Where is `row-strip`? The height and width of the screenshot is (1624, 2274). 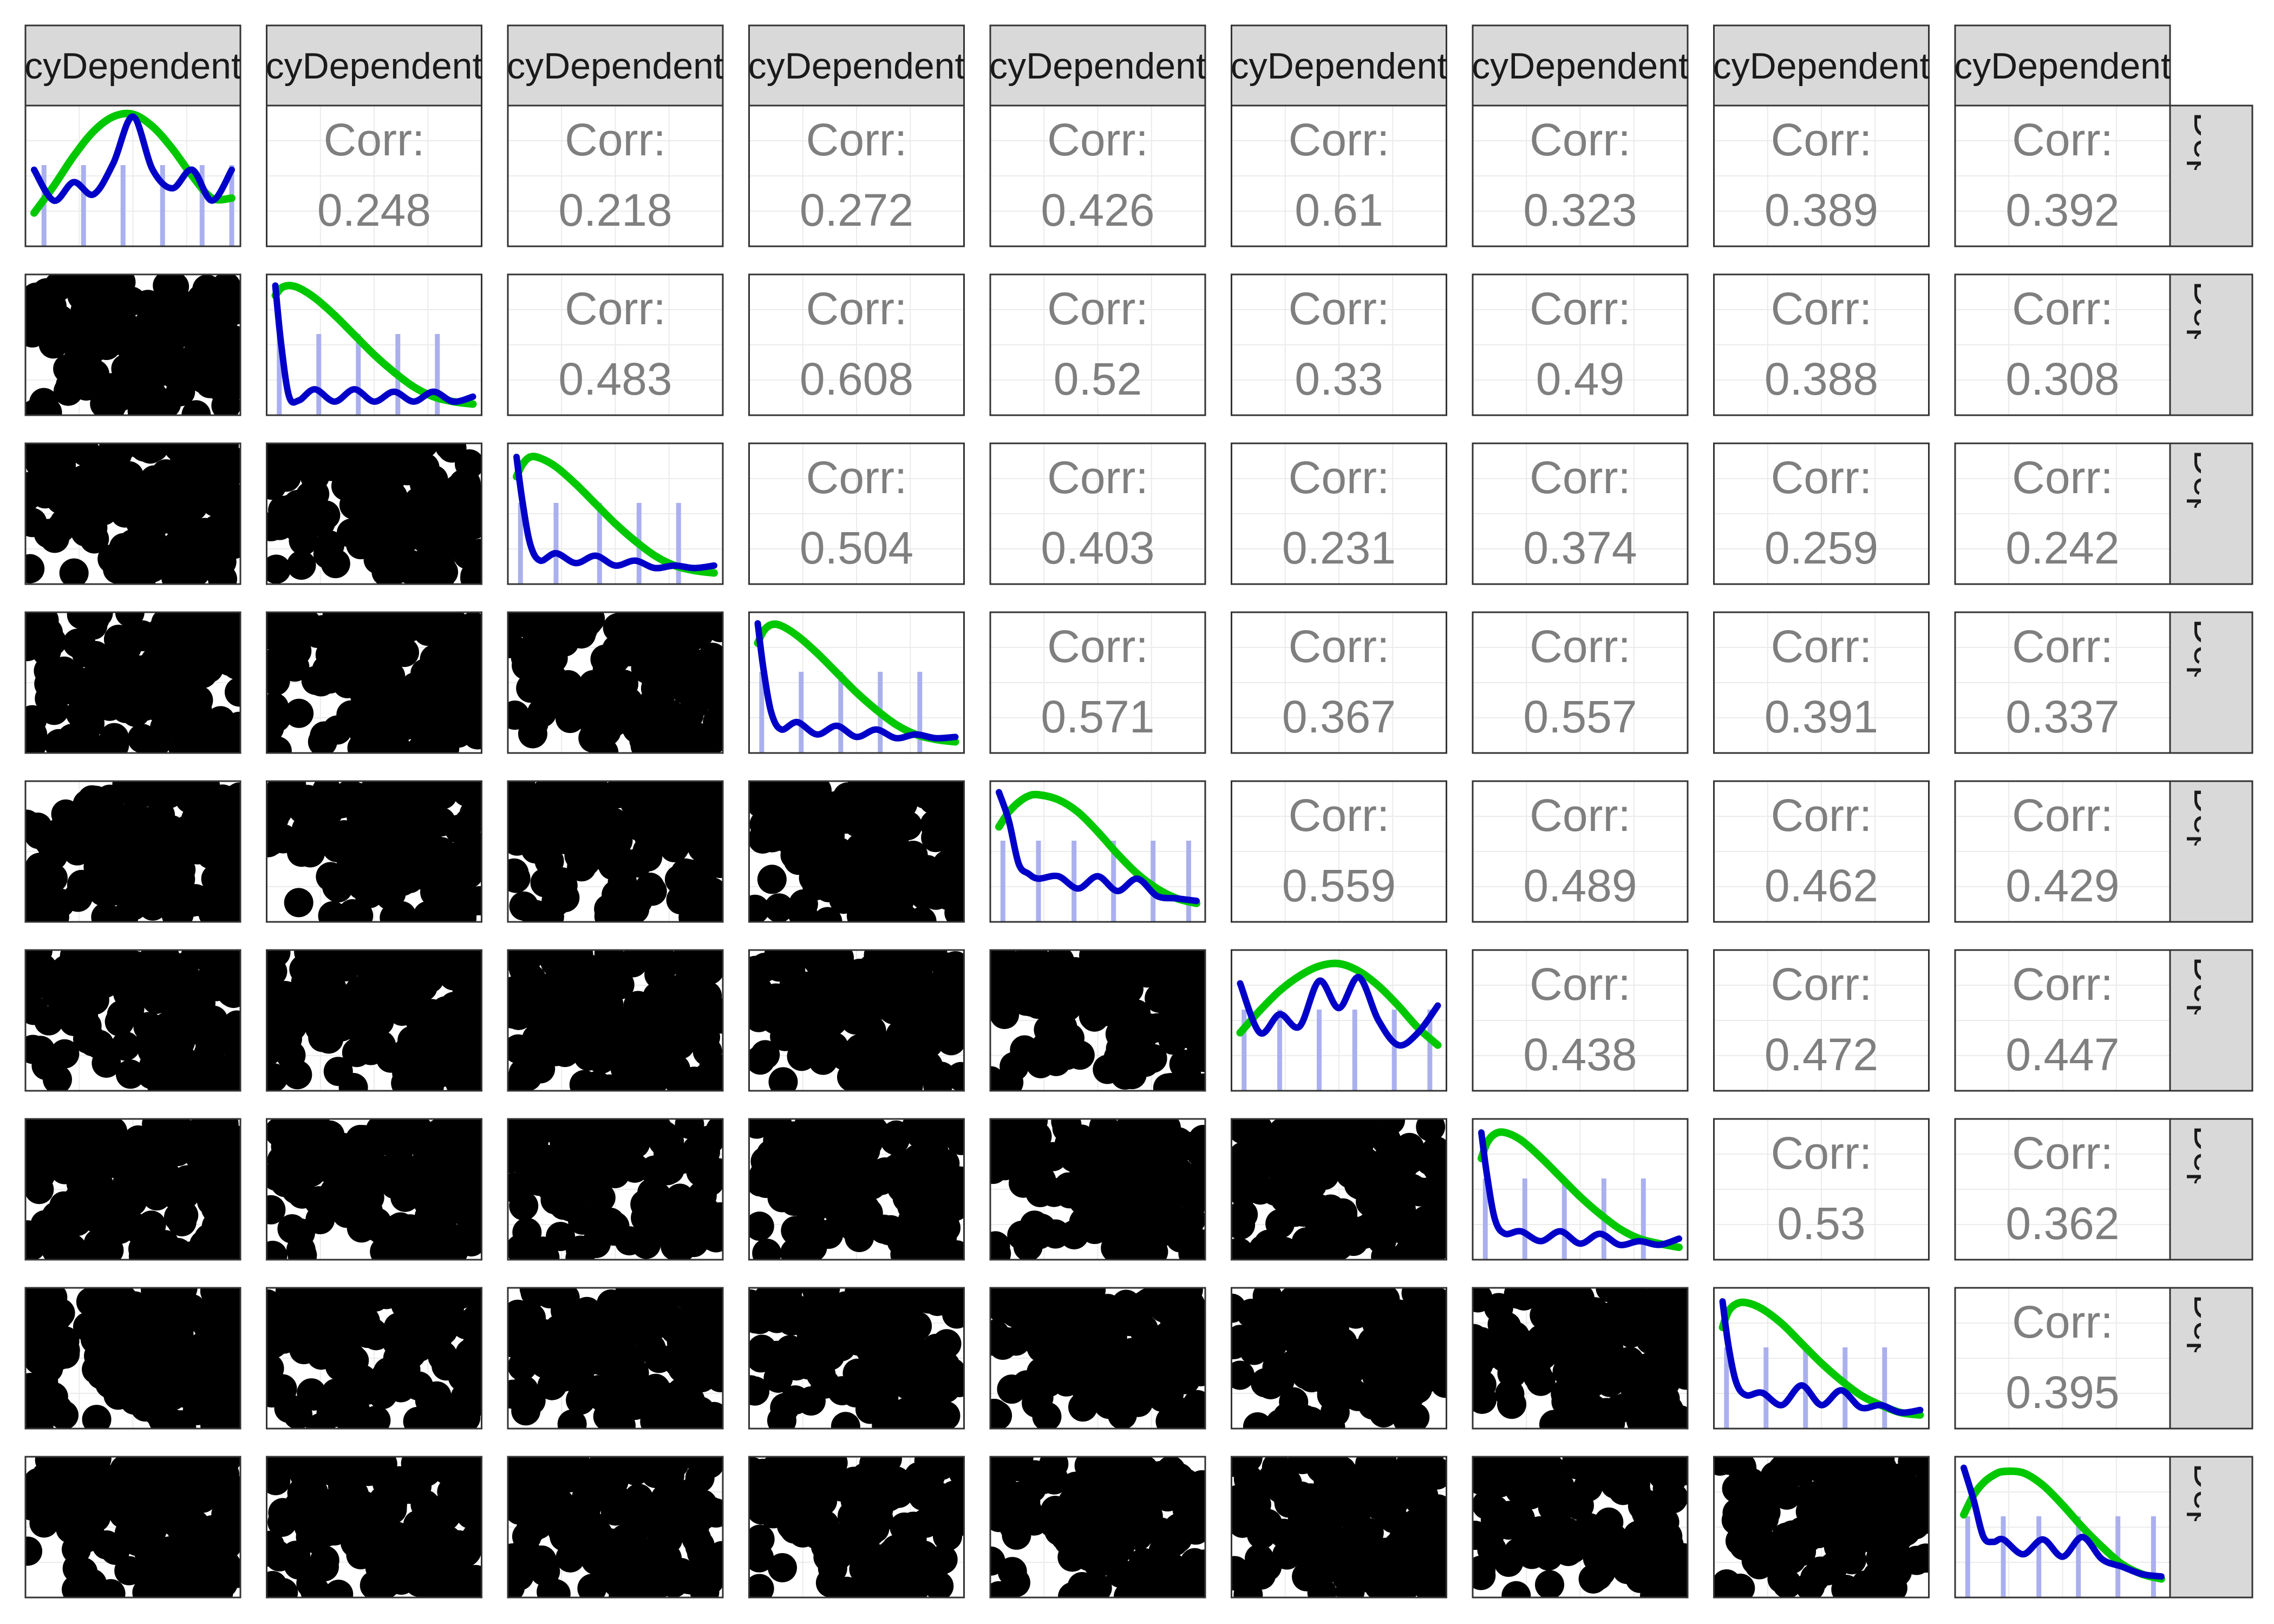 row-strip is located at coordinates (2210, 682).